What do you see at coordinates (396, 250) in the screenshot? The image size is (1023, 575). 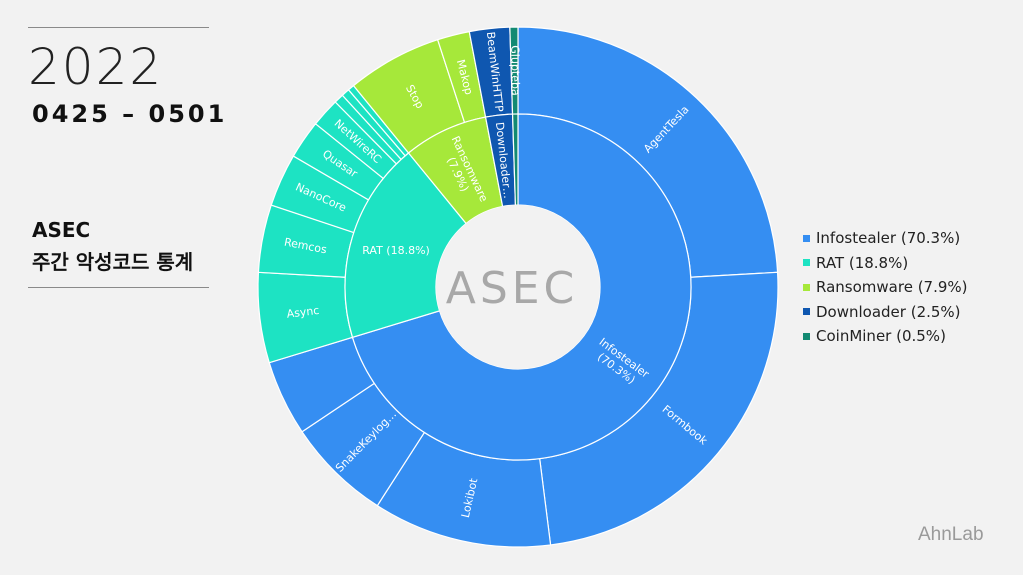 I see `inner-label-rat: RAT (18.8%)` at bounding box center [396, 250].